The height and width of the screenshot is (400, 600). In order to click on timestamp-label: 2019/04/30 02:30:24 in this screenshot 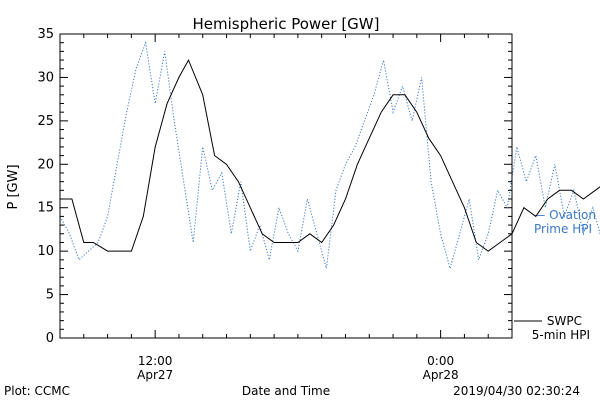, I will do `click(516, 391)`.